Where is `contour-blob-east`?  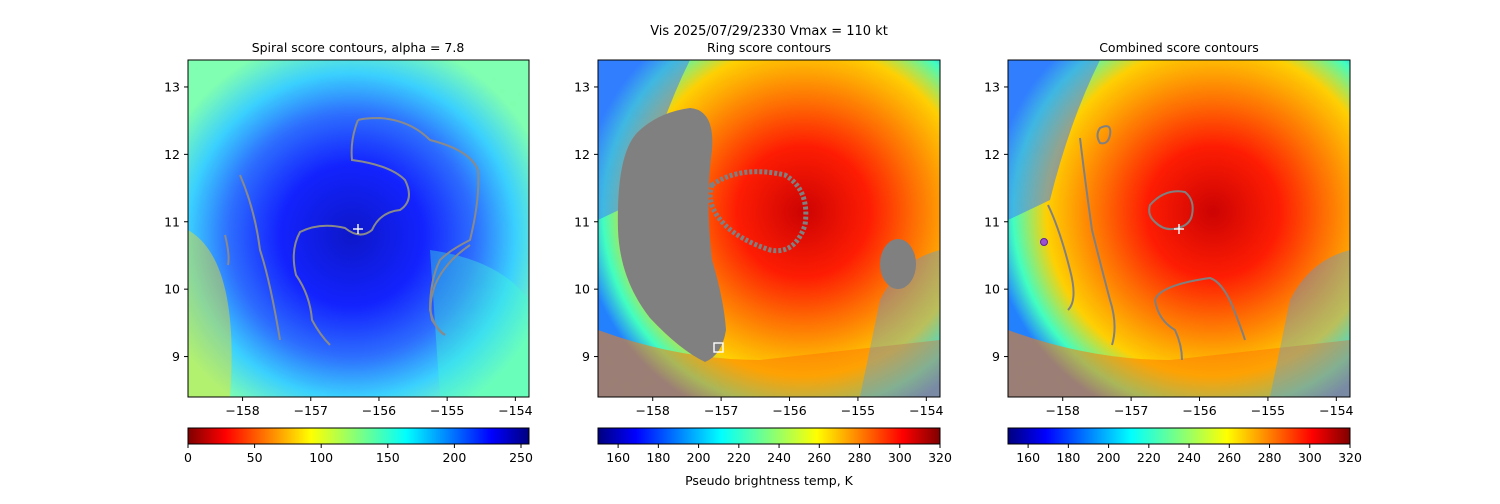 contour-blob-east is located at coordinates (898, 264).